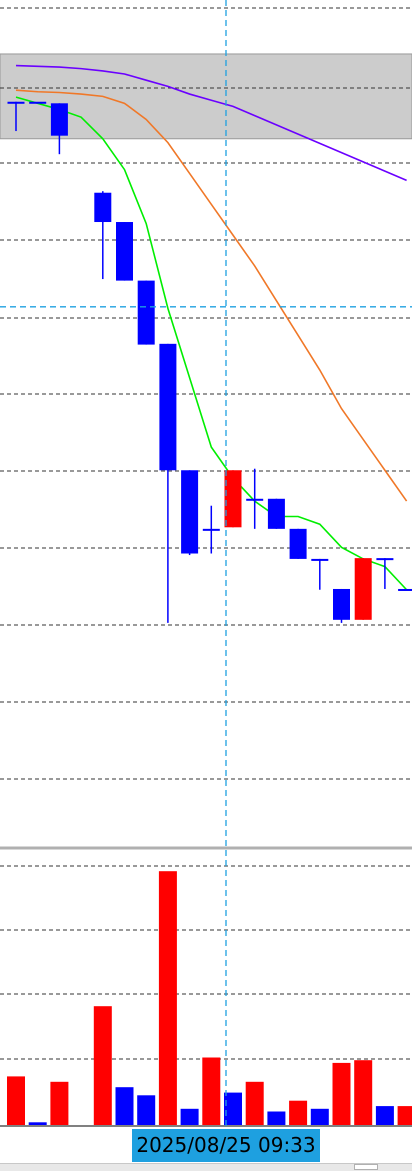 This screenshot has height=1171, width=412. What do you see at coordinates (366, 1167) in the screenshot?
I see `scrollbar-thumb` at bounding box center [366, 1167].